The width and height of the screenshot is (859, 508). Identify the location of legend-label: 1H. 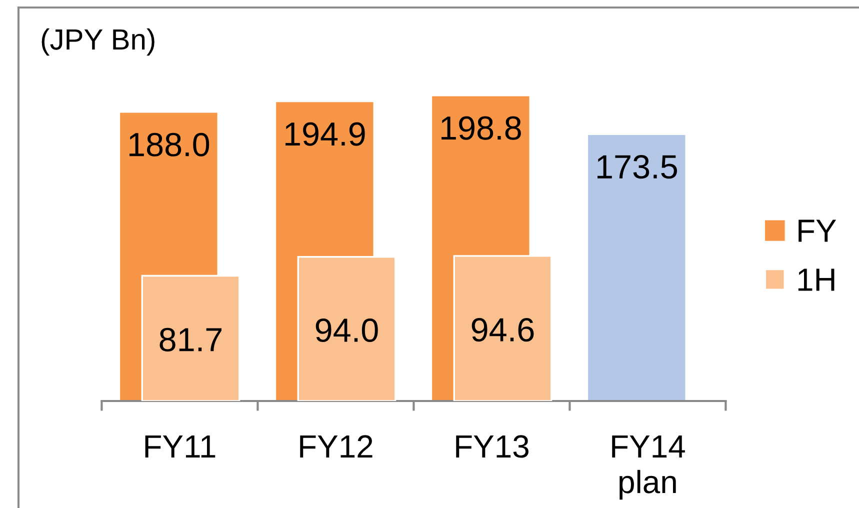
(816, 279).